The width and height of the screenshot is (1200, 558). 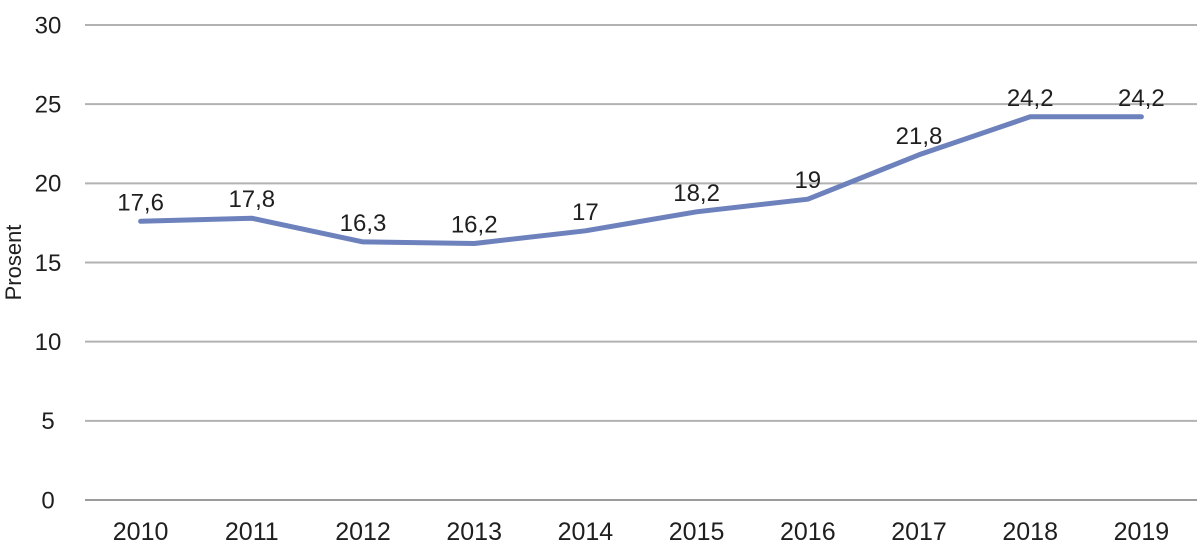 I want to click on x-tick-label: 2016, so click(x=808, y=532).